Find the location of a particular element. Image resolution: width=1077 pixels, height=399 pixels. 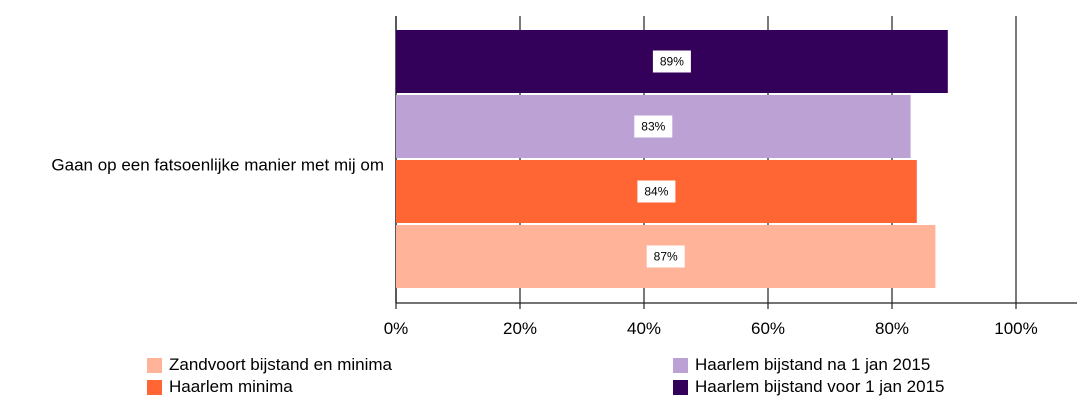

x-tick-label: 60% is located at coordinates (768, 328).